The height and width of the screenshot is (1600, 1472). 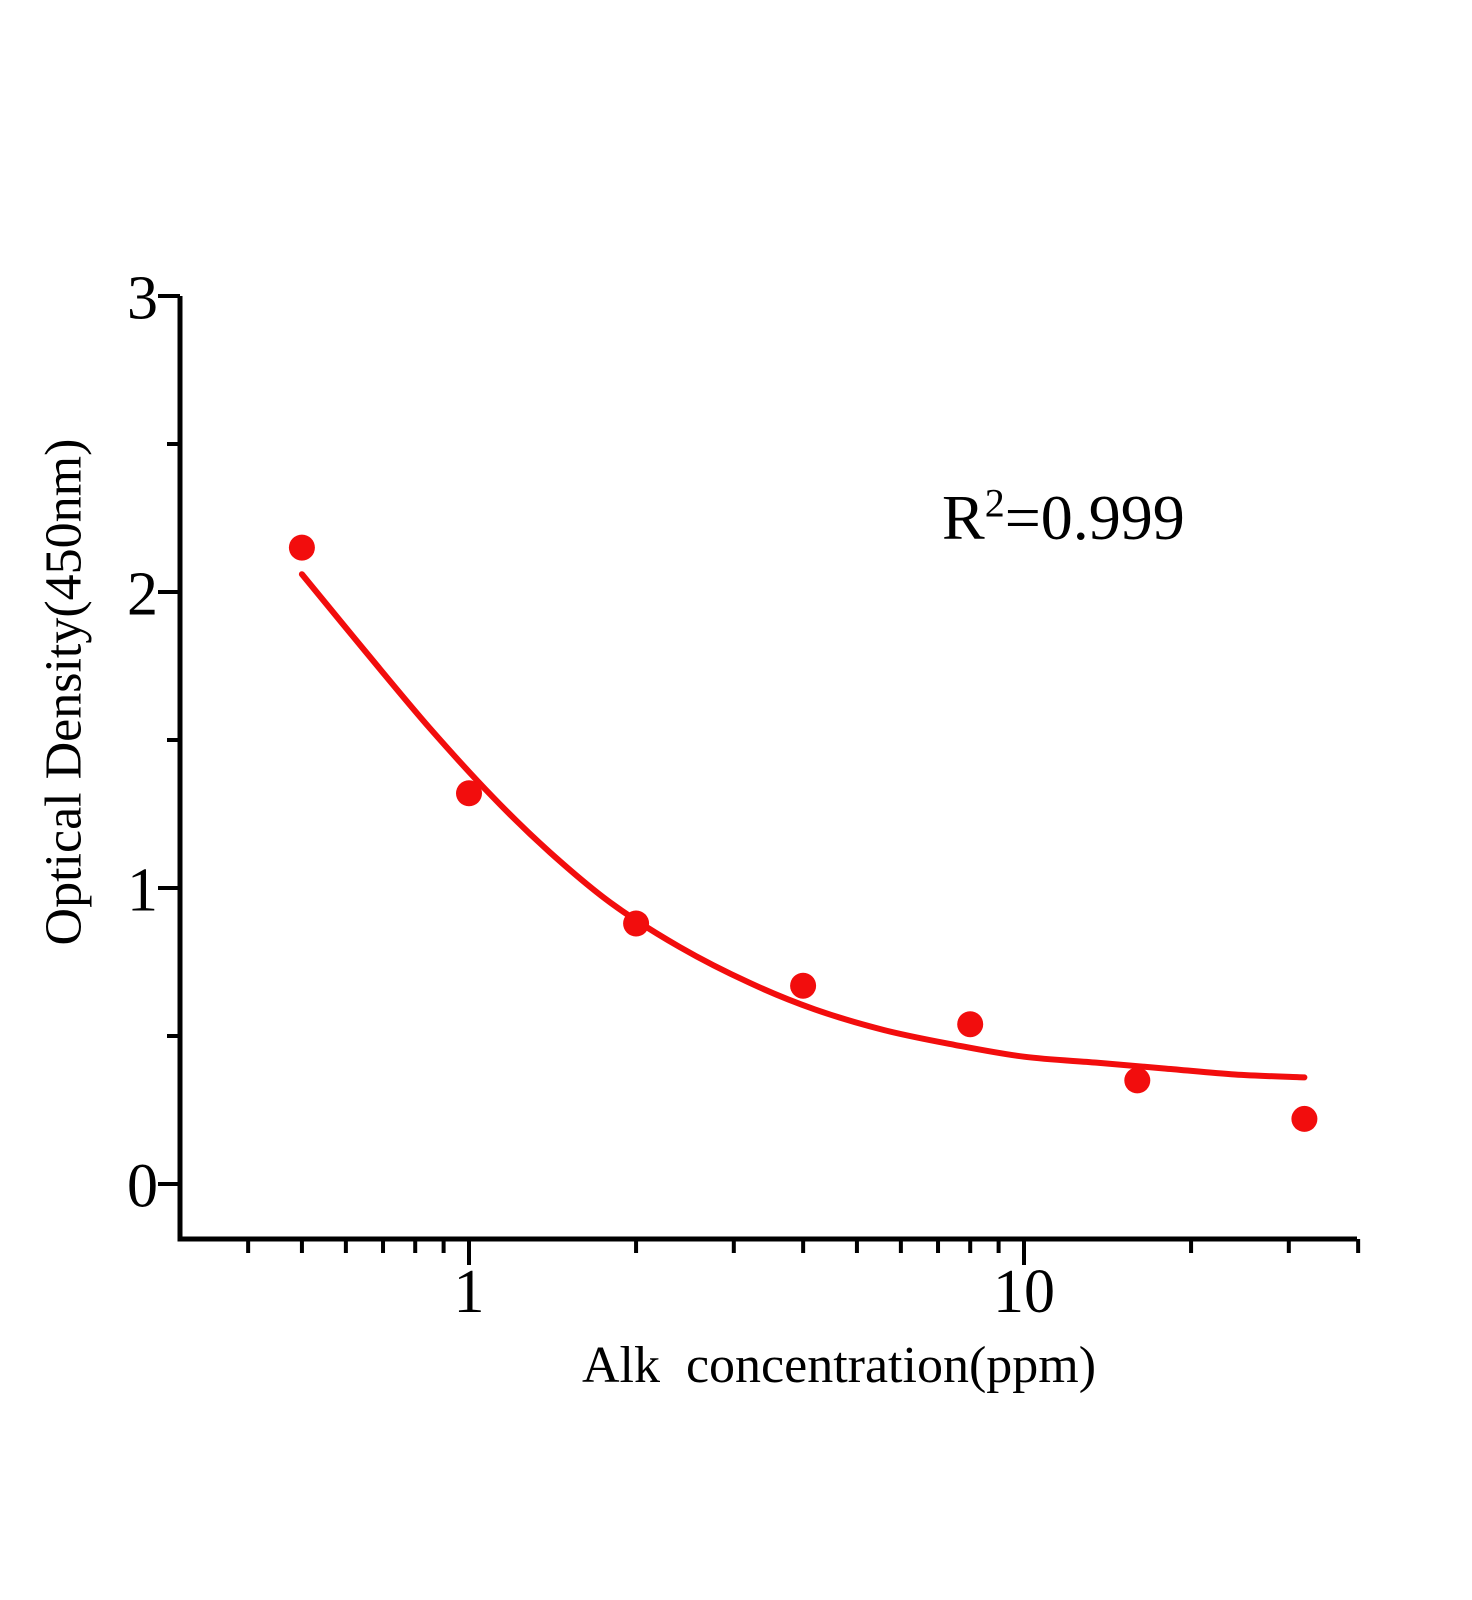 I want to click on x-axis-title: Alk concentration(ppm), so click(x=839, y=1365).